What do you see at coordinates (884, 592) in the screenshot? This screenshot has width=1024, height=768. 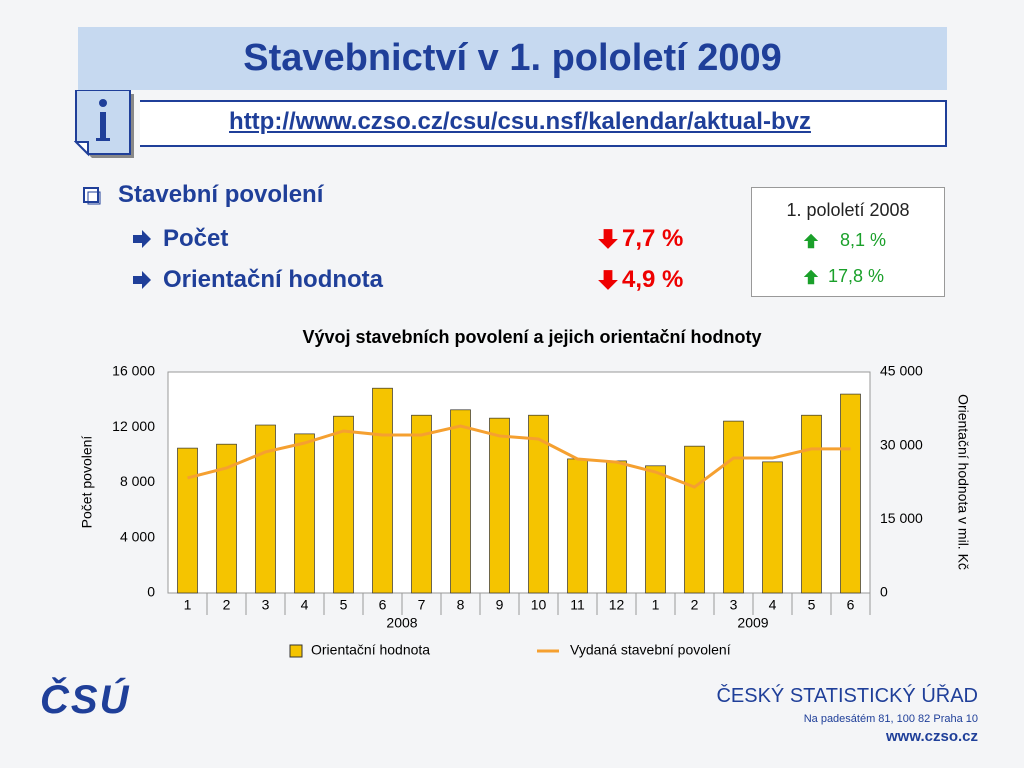 I see `y2-tick-label: 0` at bounding box center [884, 592].